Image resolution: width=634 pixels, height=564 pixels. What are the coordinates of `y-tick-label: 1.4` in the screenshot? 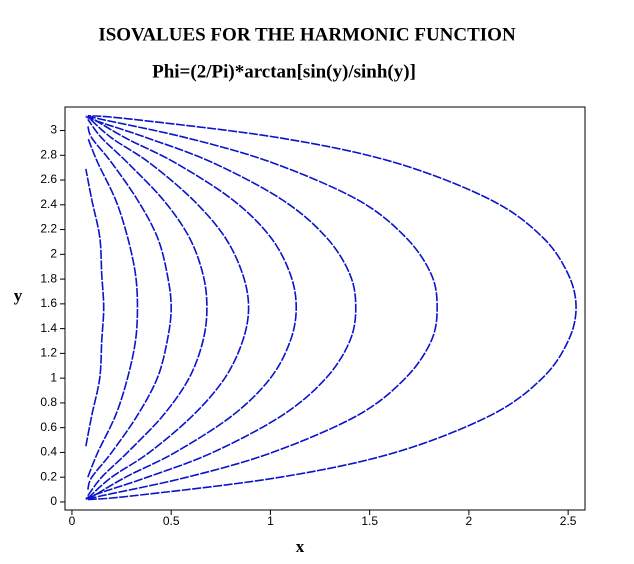 It's located at (48, 328).